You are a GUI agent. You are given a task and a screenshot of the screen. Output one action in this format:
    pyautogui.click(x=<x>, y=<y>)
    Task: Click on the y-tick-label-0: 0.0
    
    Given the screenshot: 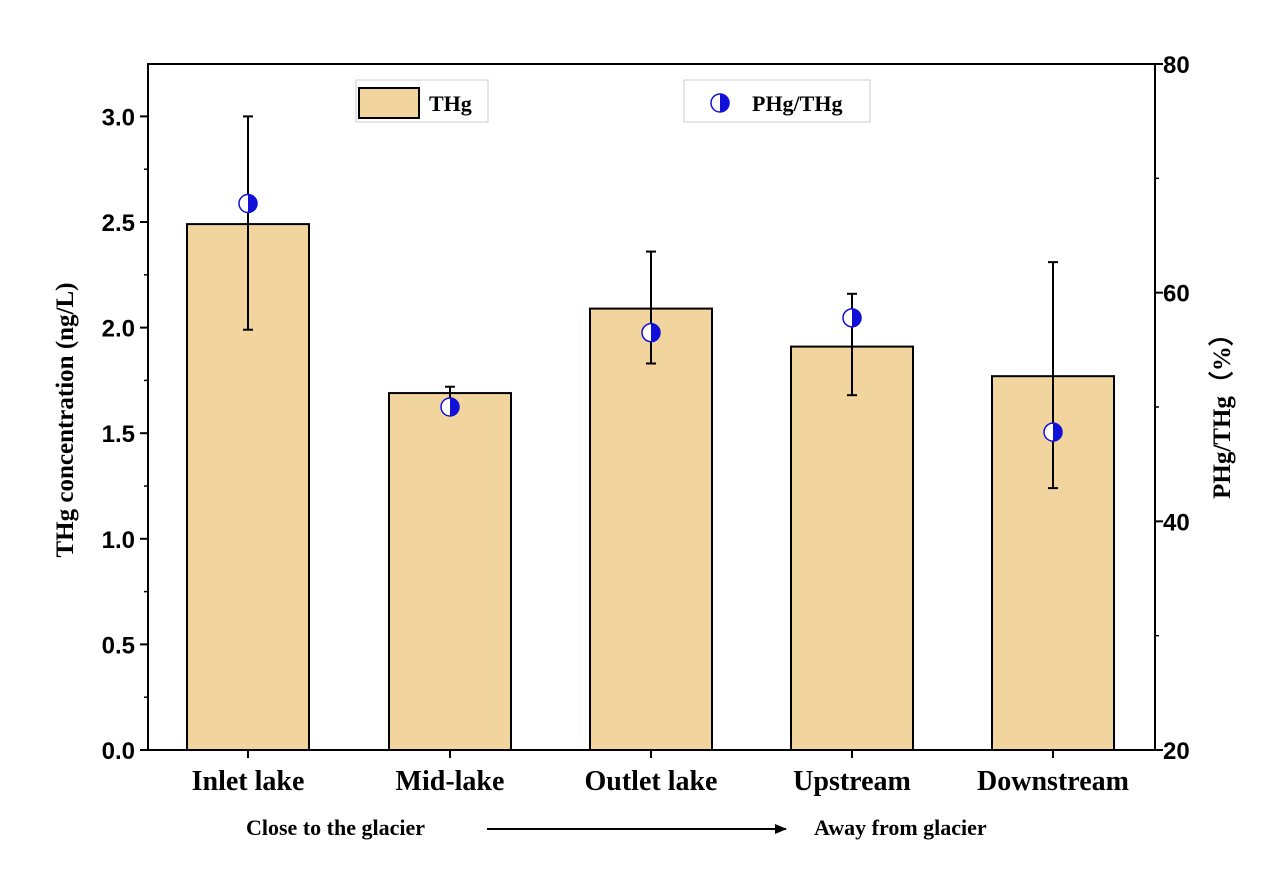 What is the action you would take?
    pyautogui.click(x=118, y=751)
    